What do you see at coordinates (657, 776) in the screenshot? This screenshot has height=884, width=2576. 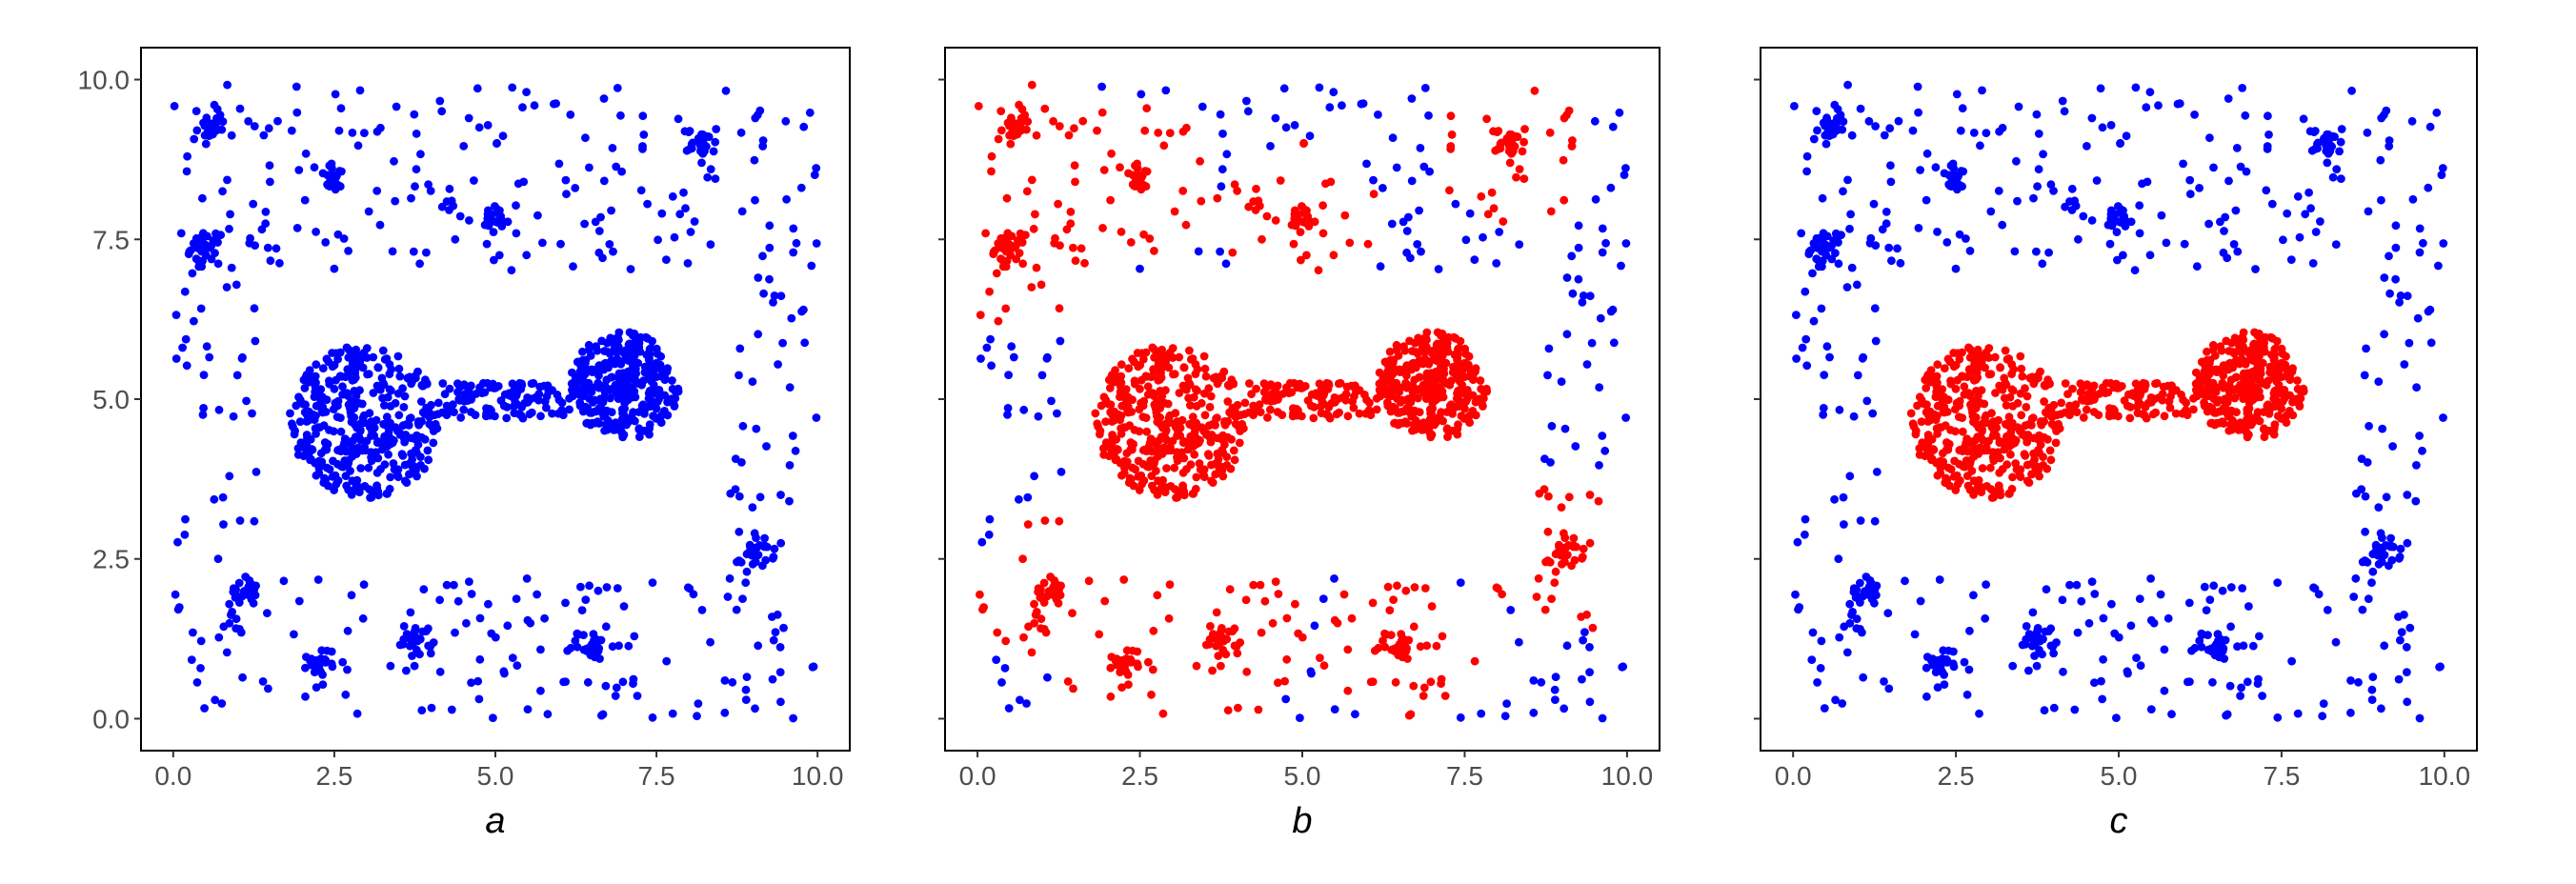 I see `x-tick-label: 7.5` at bounding box center [657, 776].